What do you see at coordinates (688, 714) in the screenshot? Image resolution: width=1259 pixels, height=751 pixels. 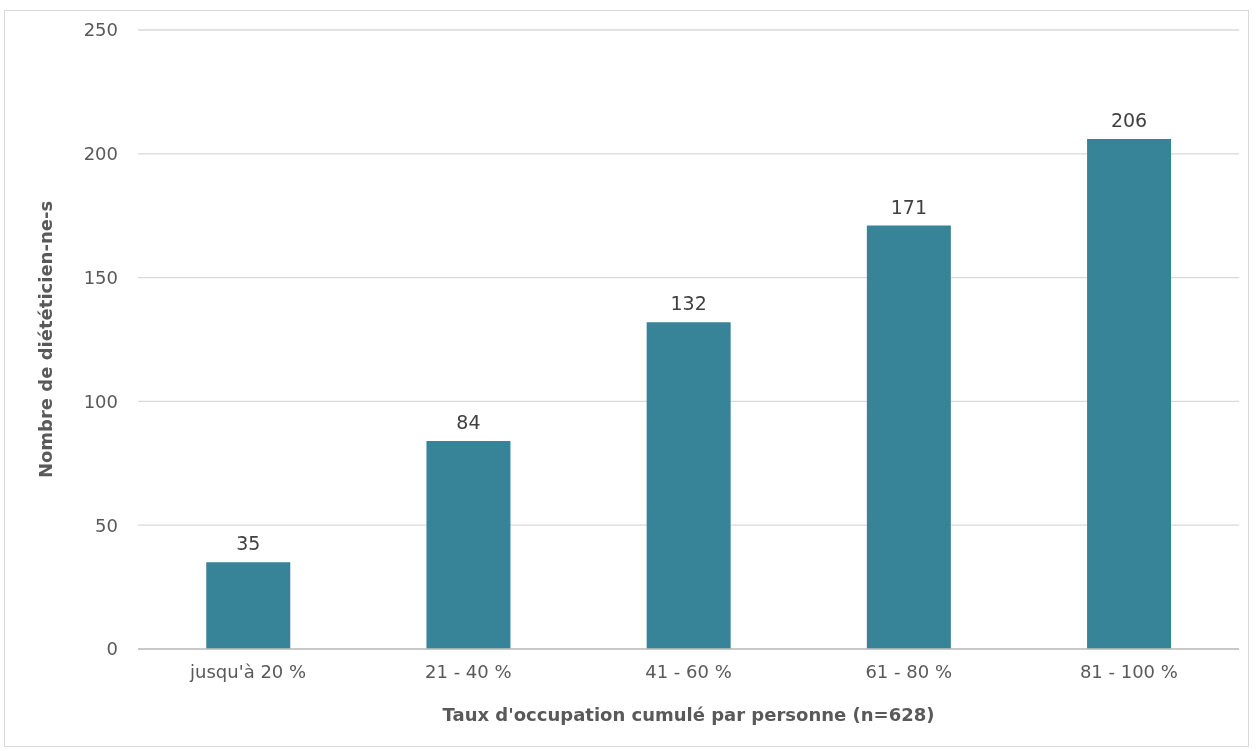 I see `x-axis-title: Taux d'occupation cumulé par personne (n=628)` at bounding box center [688, 714].